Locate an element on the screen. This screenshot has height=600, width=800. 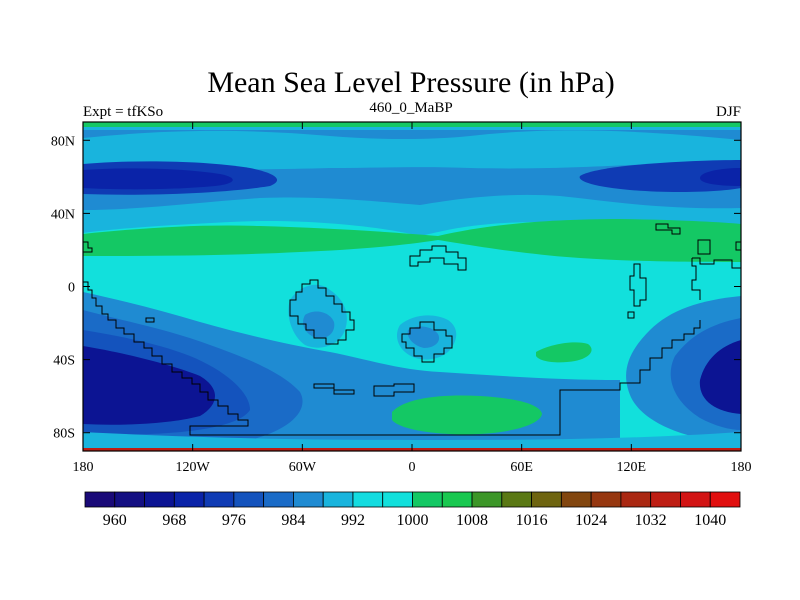
x-tick-label: 120E is located at coordinates (632, 467).